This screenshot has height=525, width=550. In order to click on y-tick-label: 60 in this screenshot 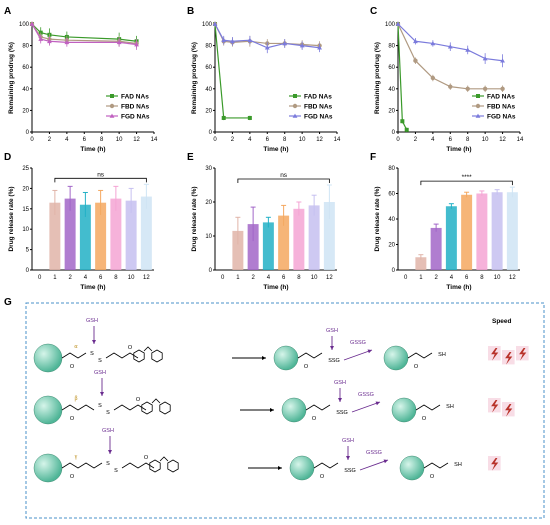, I will do `click(25, 68)`.